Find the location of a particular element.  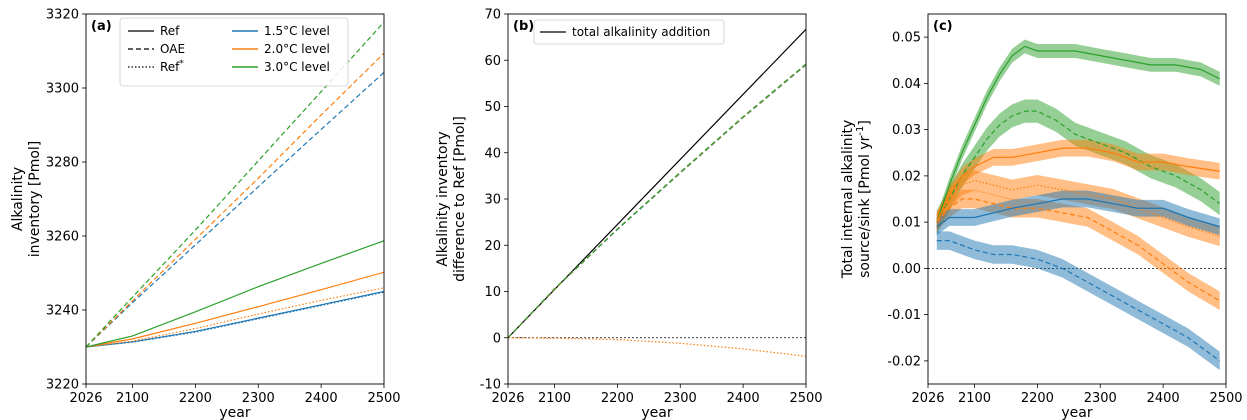

y-tick-label: 3240 is located at coordinates (62, 311).